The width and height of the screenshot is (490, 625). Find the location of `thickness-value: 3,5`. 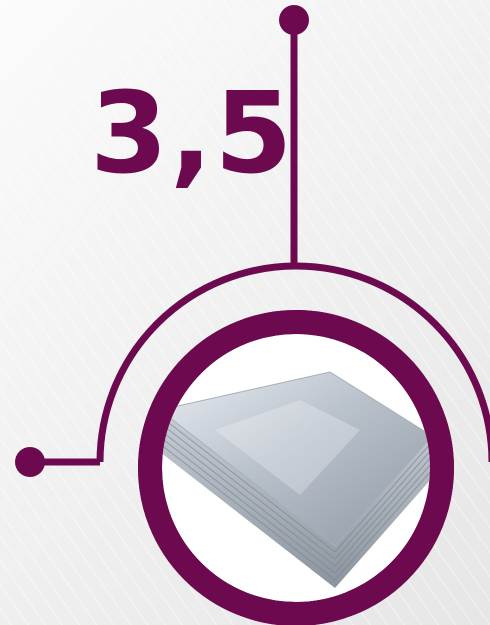

thickness-value: 3,5 is located at coordinates (192, 134).